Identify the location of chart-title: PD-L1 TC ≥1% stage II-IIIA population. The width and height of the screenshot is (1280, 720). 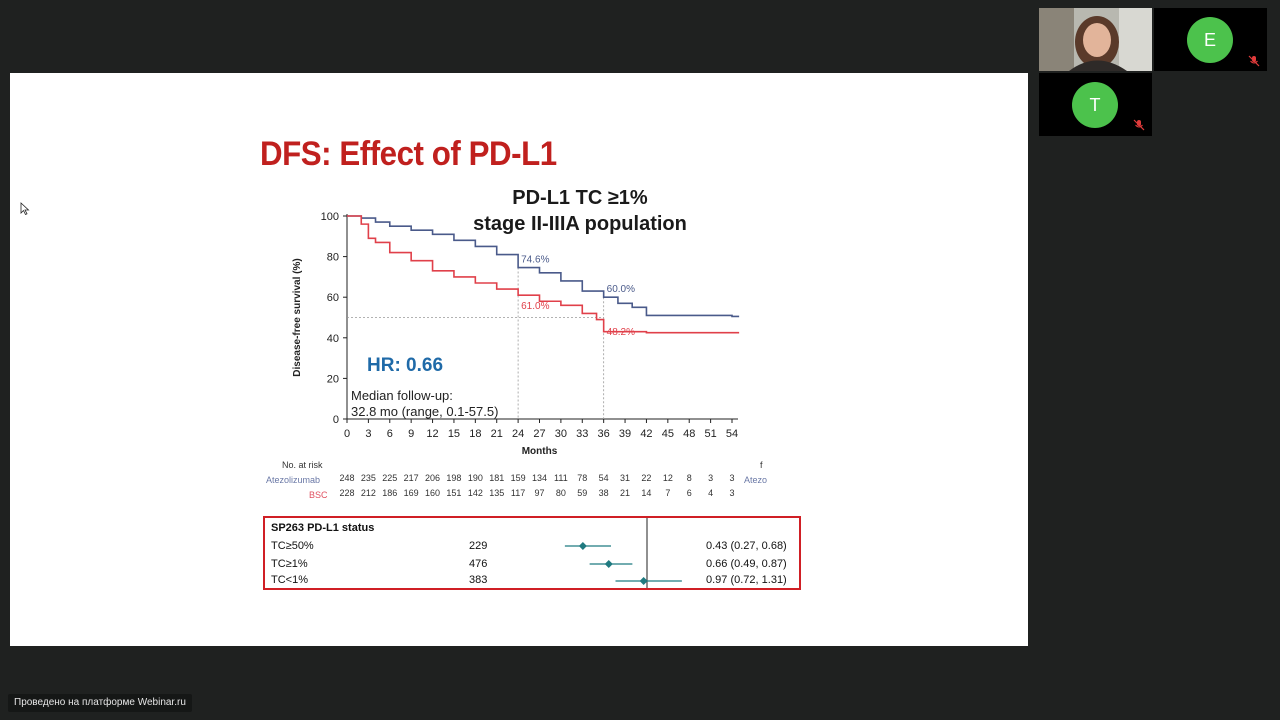
(580, 211).